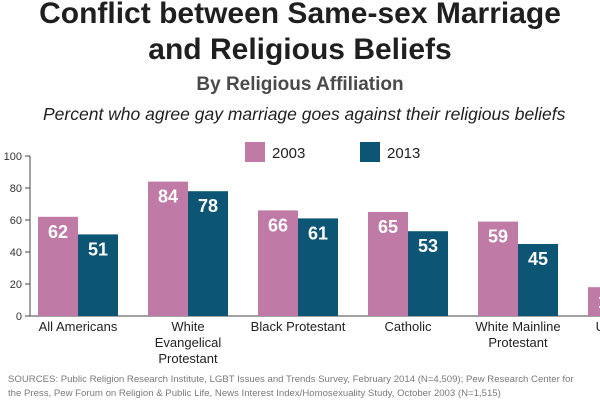  What do you see at coordinates (78, 326) in the screenshot?
I see `x-category-label: All Americans` at bounding box center [78, 326].